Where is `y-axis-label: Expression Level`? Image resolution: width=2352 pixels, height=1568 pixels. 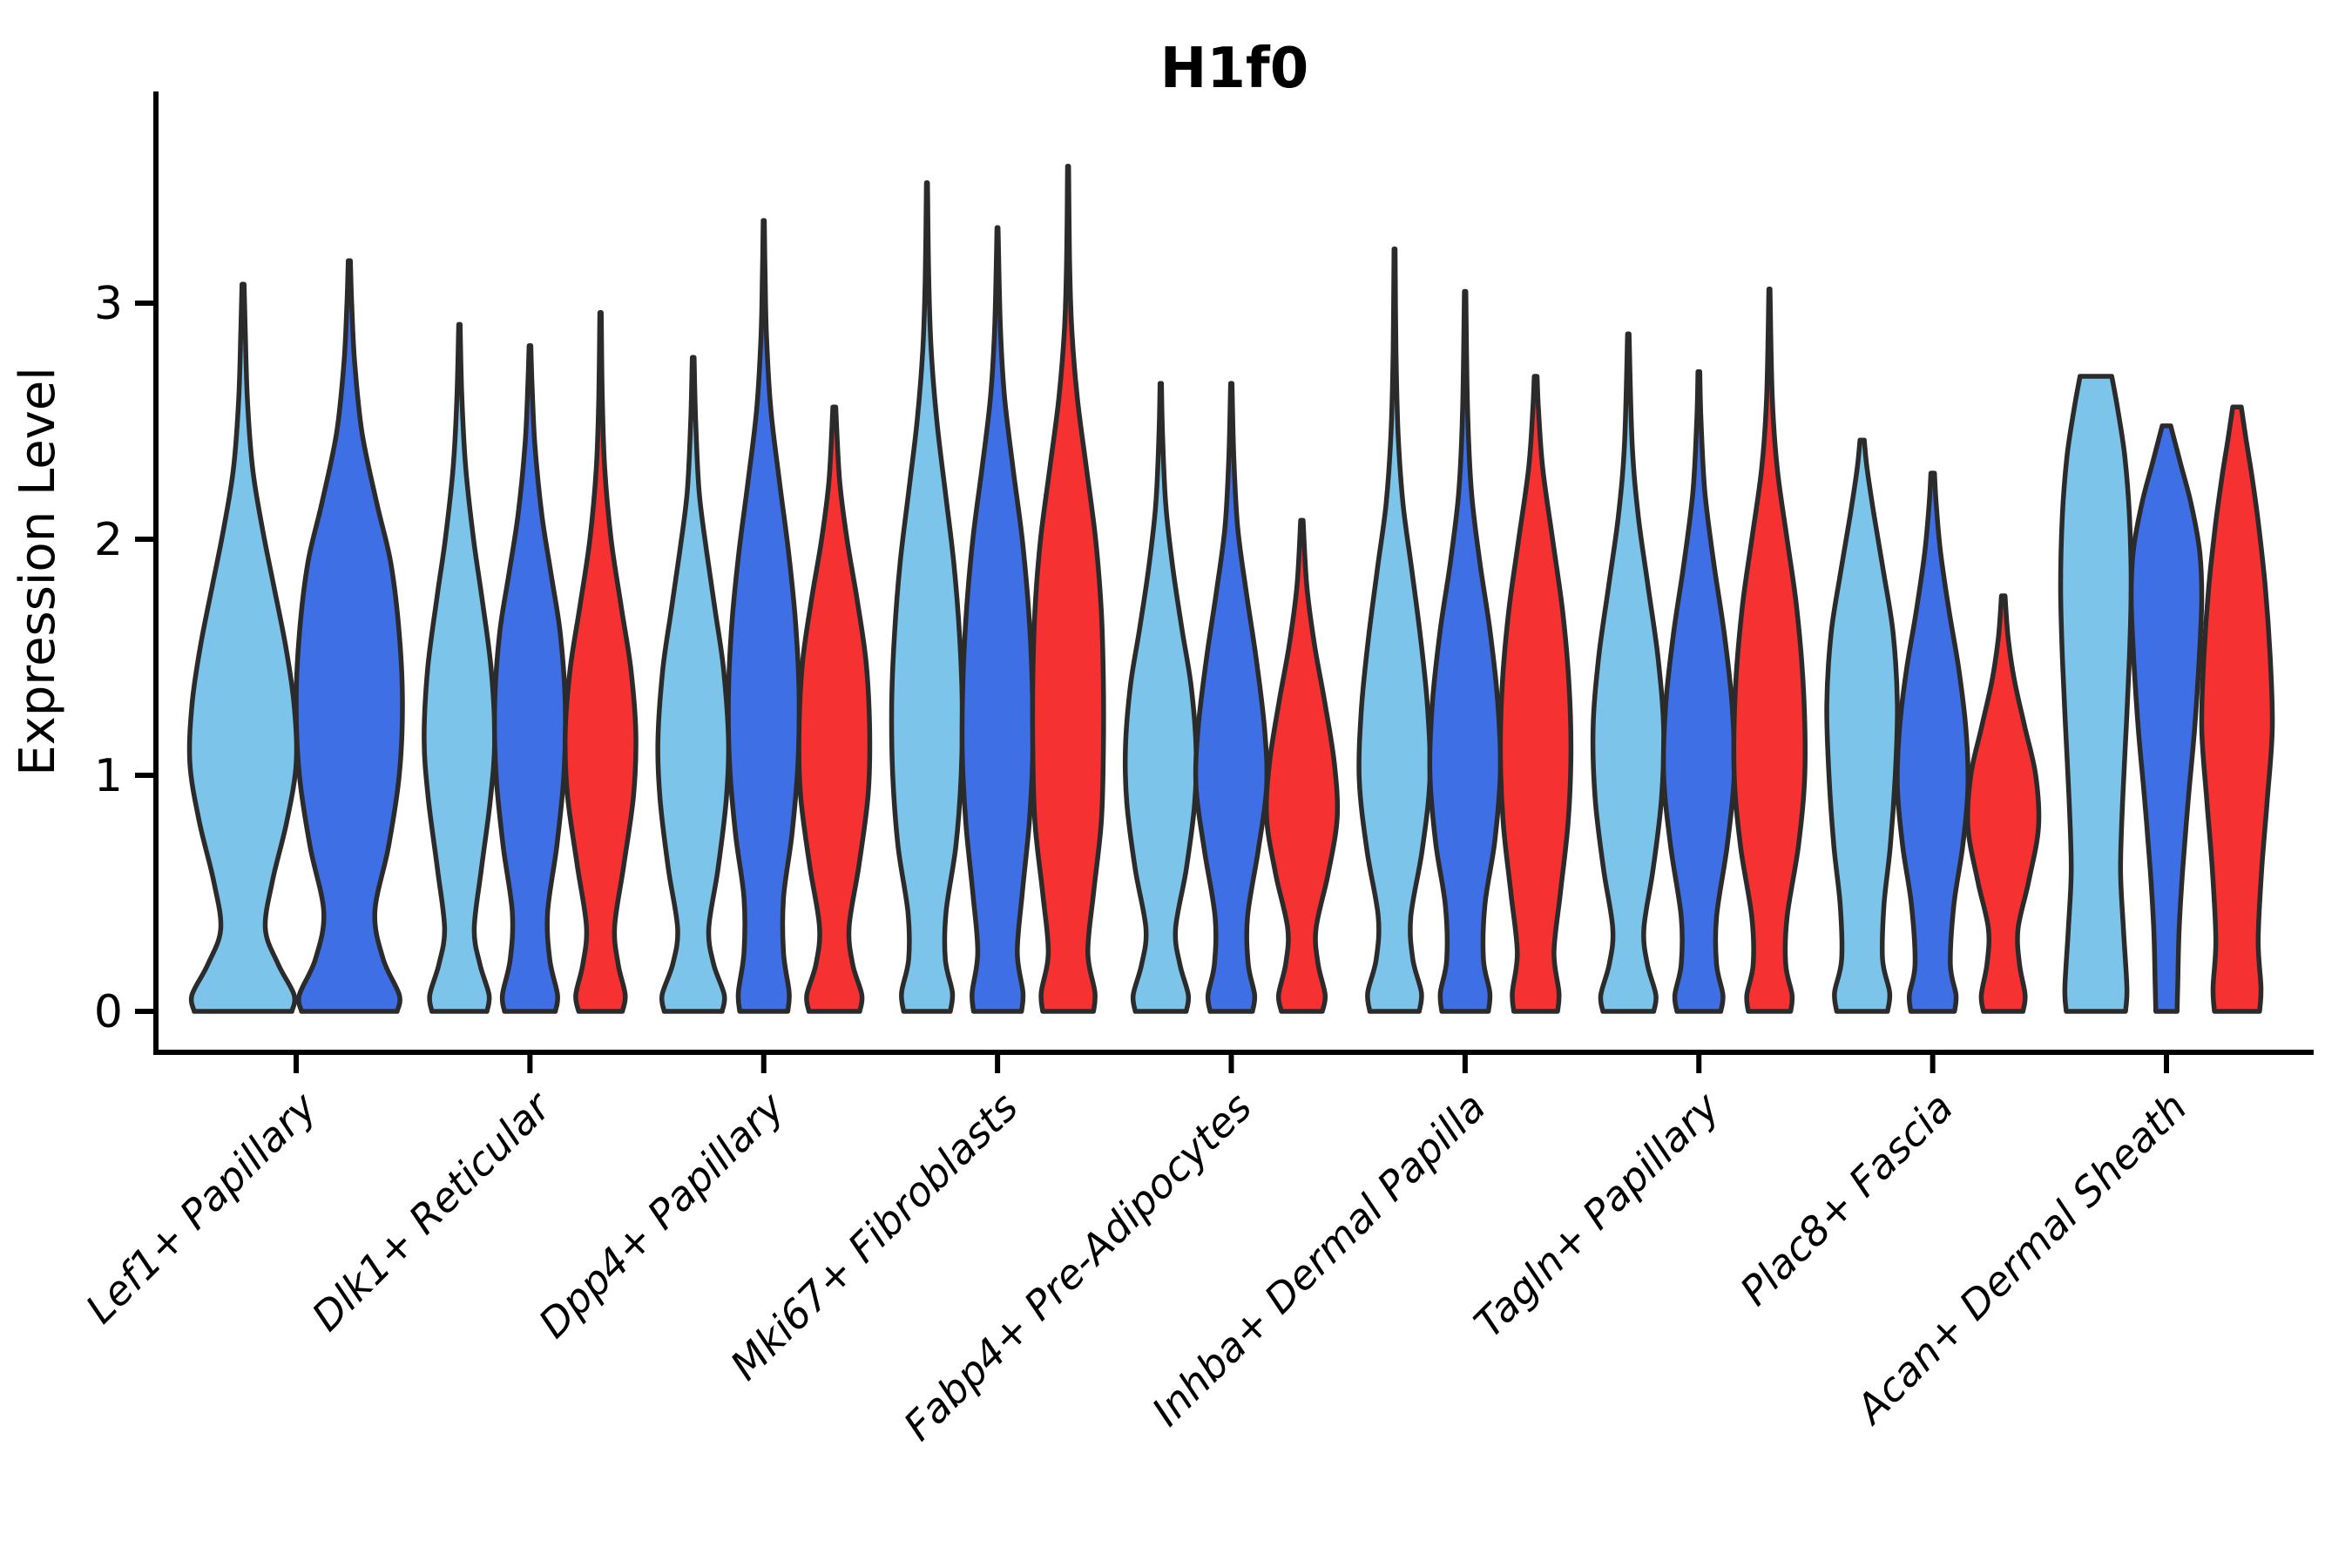
y-axis-label: Expression Level is located at coordinates (38, 571).